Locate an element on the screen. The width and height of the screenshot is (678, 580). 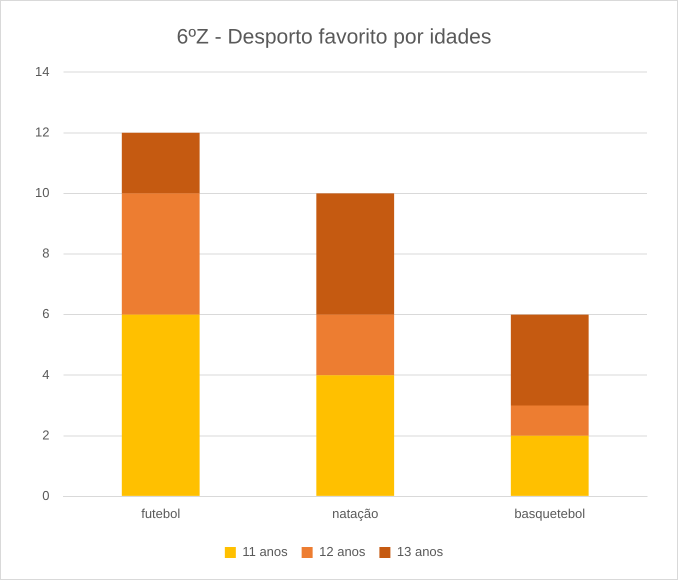
chart-title: 6ºZ - Desporto favorito por idades is located at coordinates (334, 36).